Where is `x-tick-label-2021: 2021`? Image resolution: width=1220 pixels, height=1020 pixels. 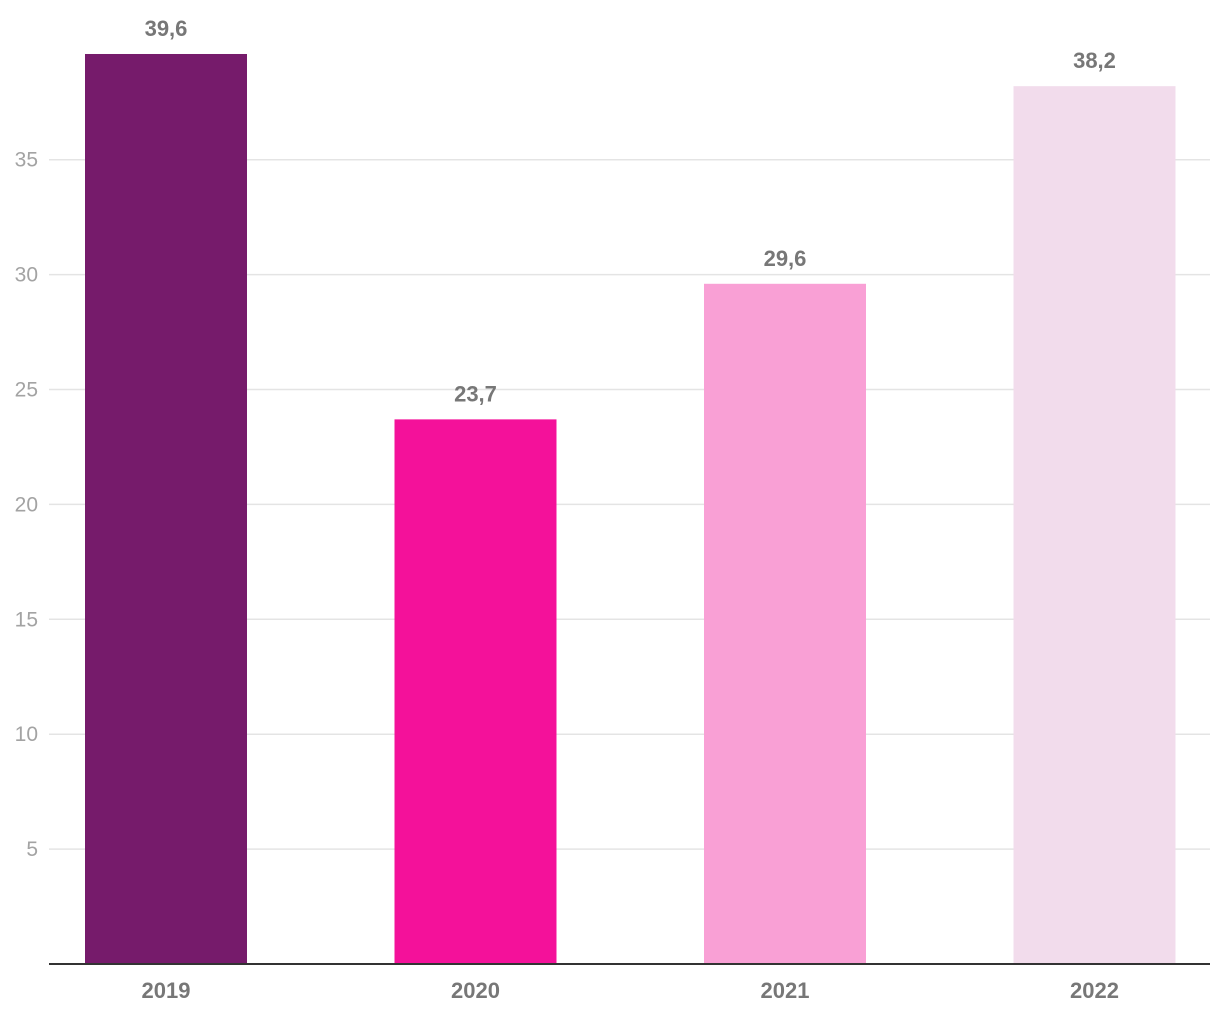
x-tick-label-2021: 2021 is located at coordinates (785, 990).